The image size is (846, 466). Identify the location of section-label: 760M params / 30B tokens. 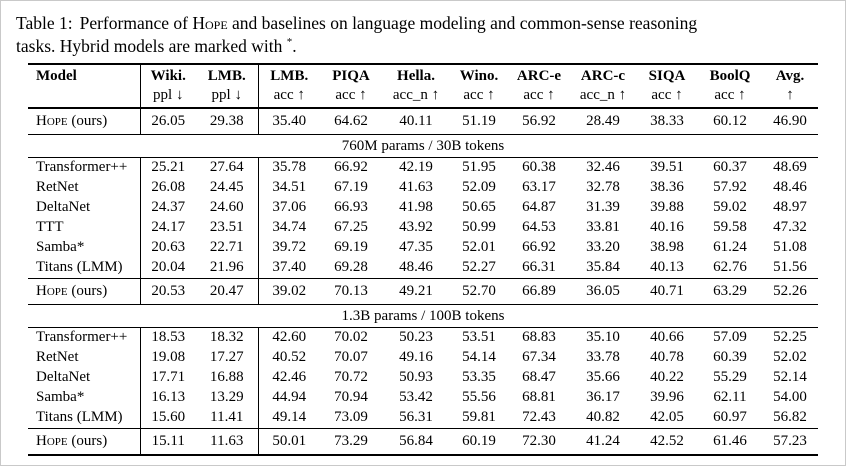
(423, 145).